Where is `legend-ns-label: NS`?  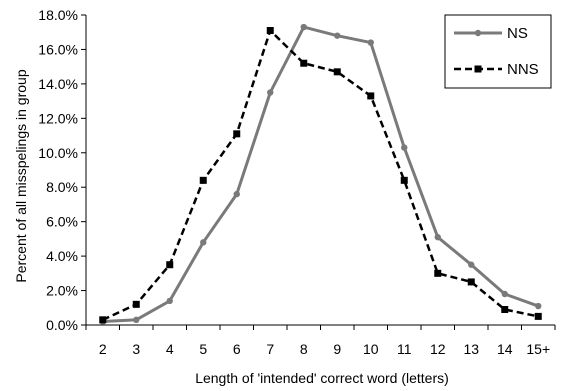 legend-ns-label: NS is located at coordinates (517, 33).